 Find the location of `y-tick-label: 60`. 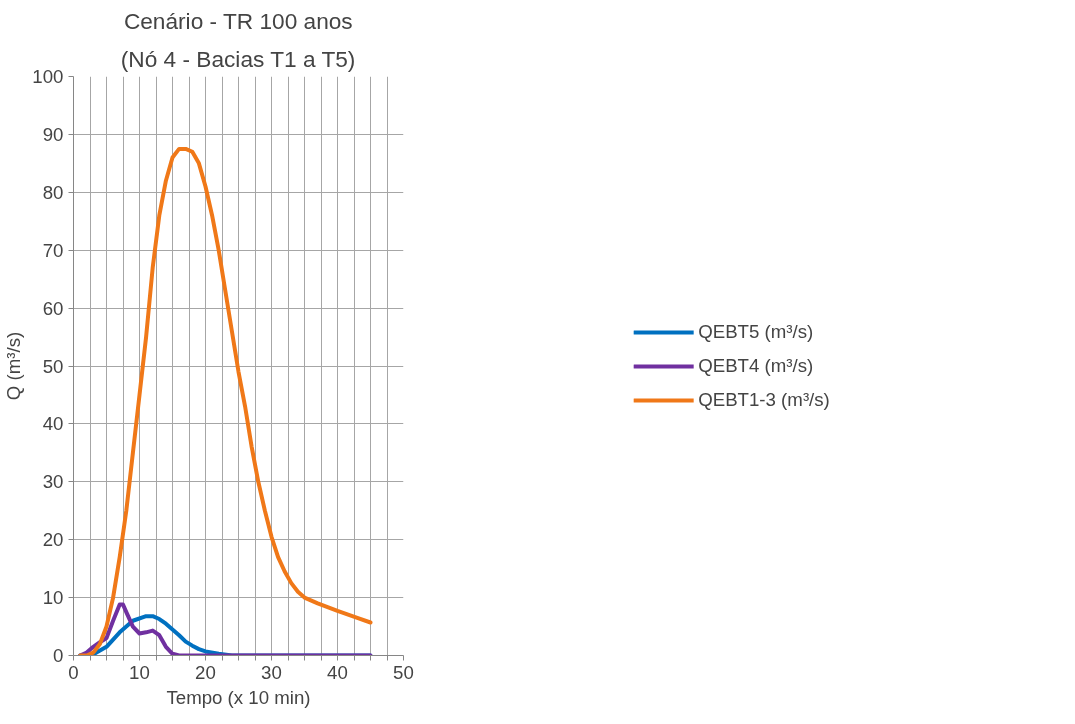

y-tick-label: 60 is located at coordinates (53, 308).